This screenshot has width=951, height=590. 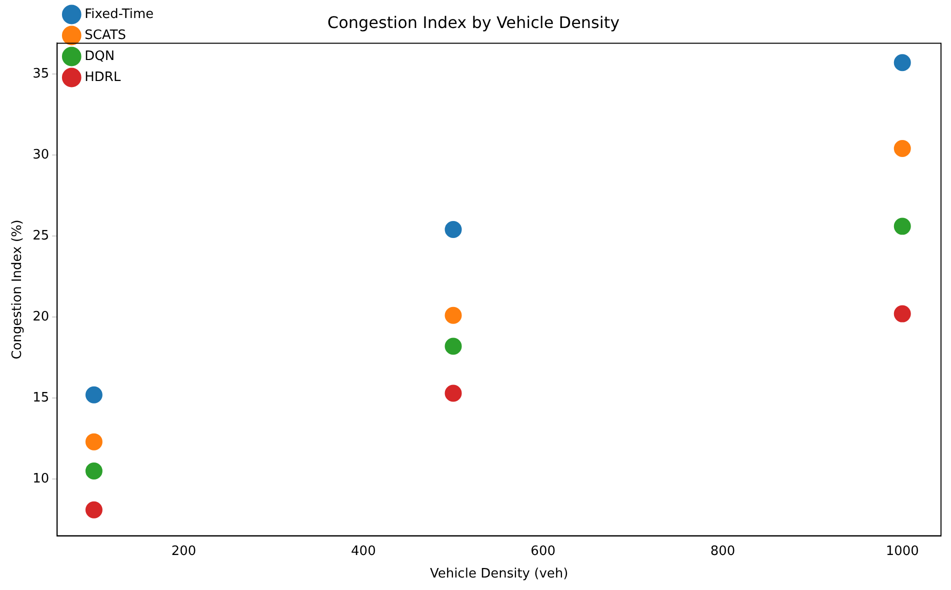 I want to click on legend-label: SCATS, so click(x=105, y=35).